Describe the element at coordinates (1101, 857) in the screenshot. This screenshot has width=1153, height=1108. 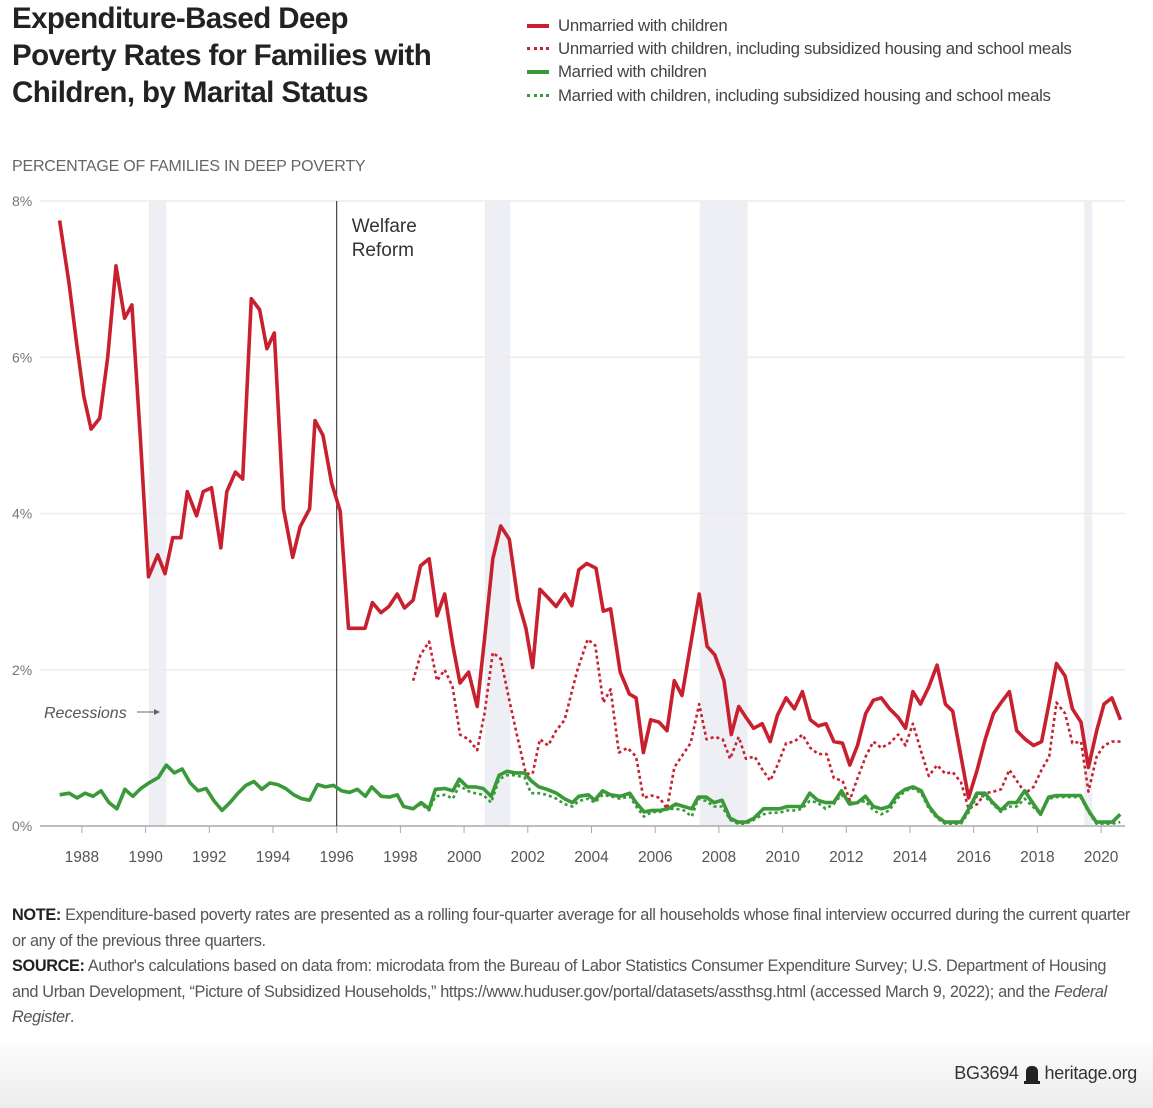
I see `x-tick-label: 2020` at that location.